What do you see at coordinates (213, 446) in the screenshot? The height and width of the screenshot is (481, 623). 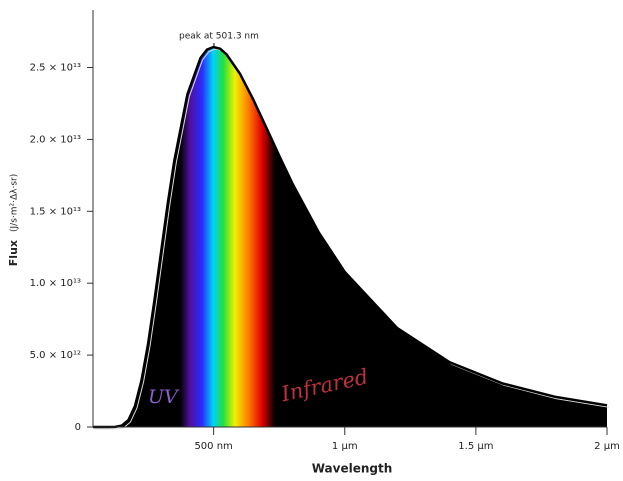 I see `x-tick-label: 500 nm` at bounding box center [213, 446].